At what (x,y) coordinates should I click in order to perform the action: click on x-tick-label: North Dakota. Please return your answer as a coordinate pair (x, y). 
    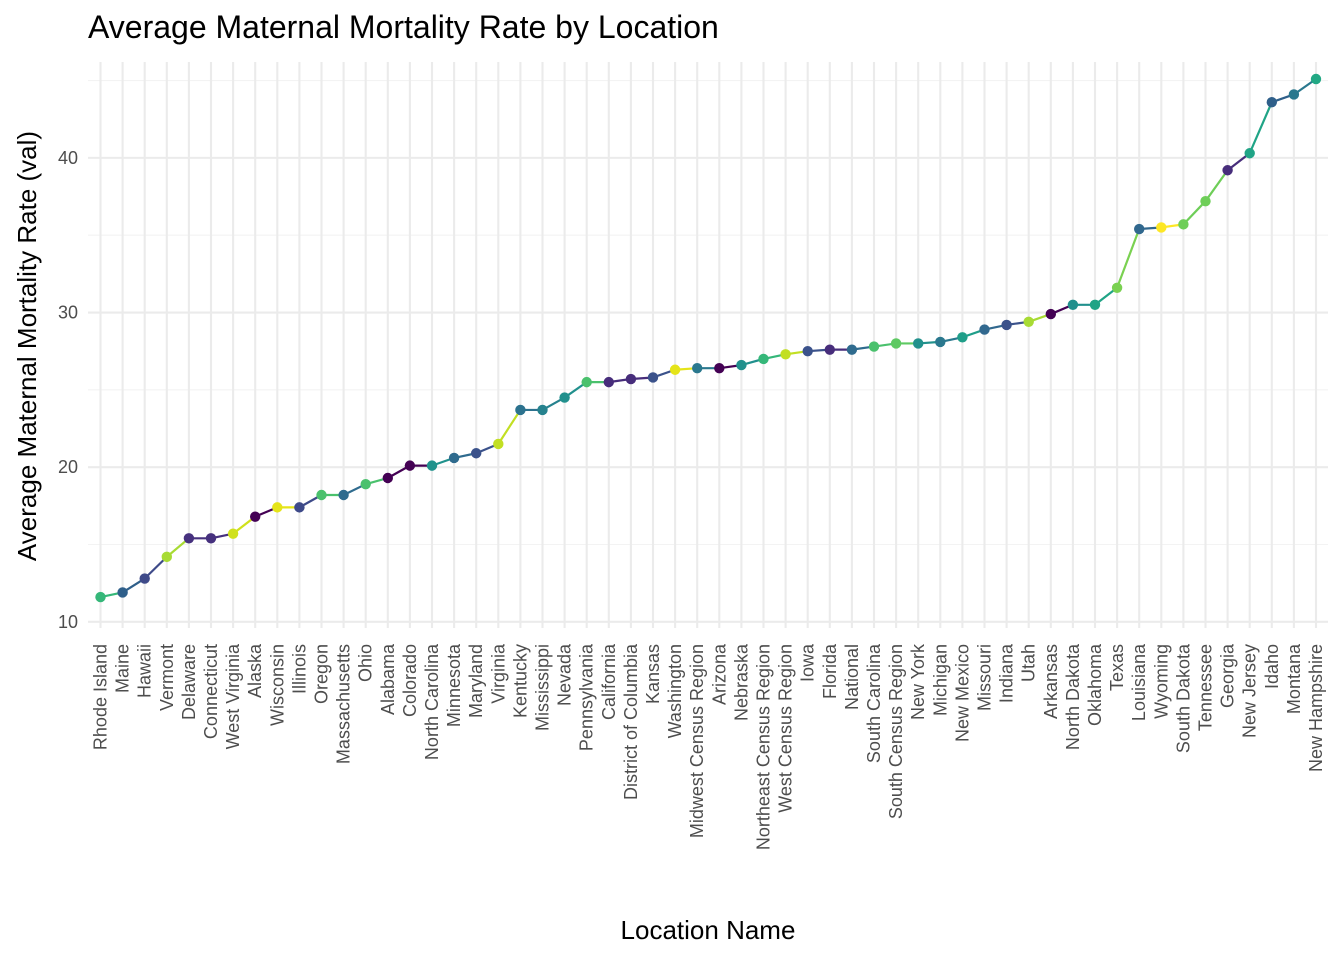
    Looking at the image, I should click on (1073, 696).